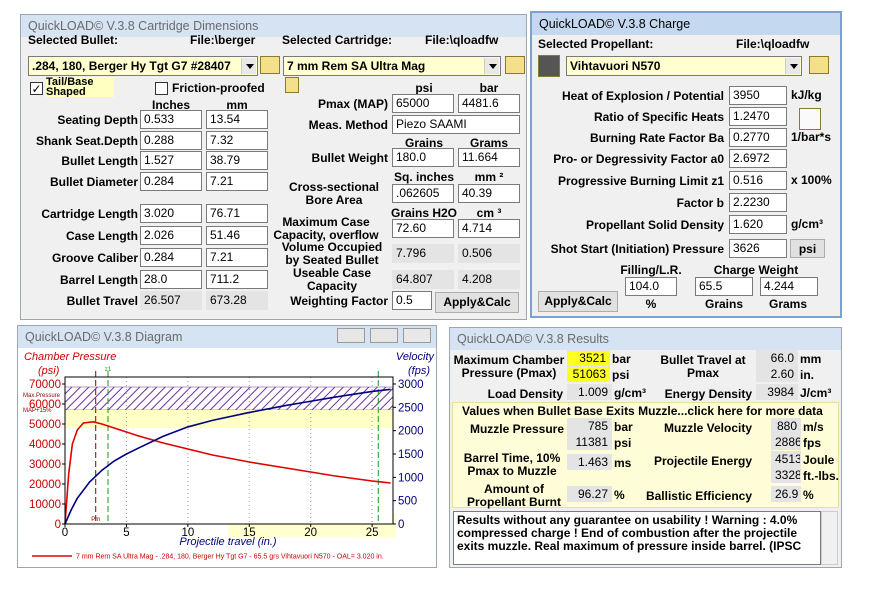  What do you see at coordinates (623, 427) in the screenshot?
I see `unit: bar` at bounding box center [623, 427].